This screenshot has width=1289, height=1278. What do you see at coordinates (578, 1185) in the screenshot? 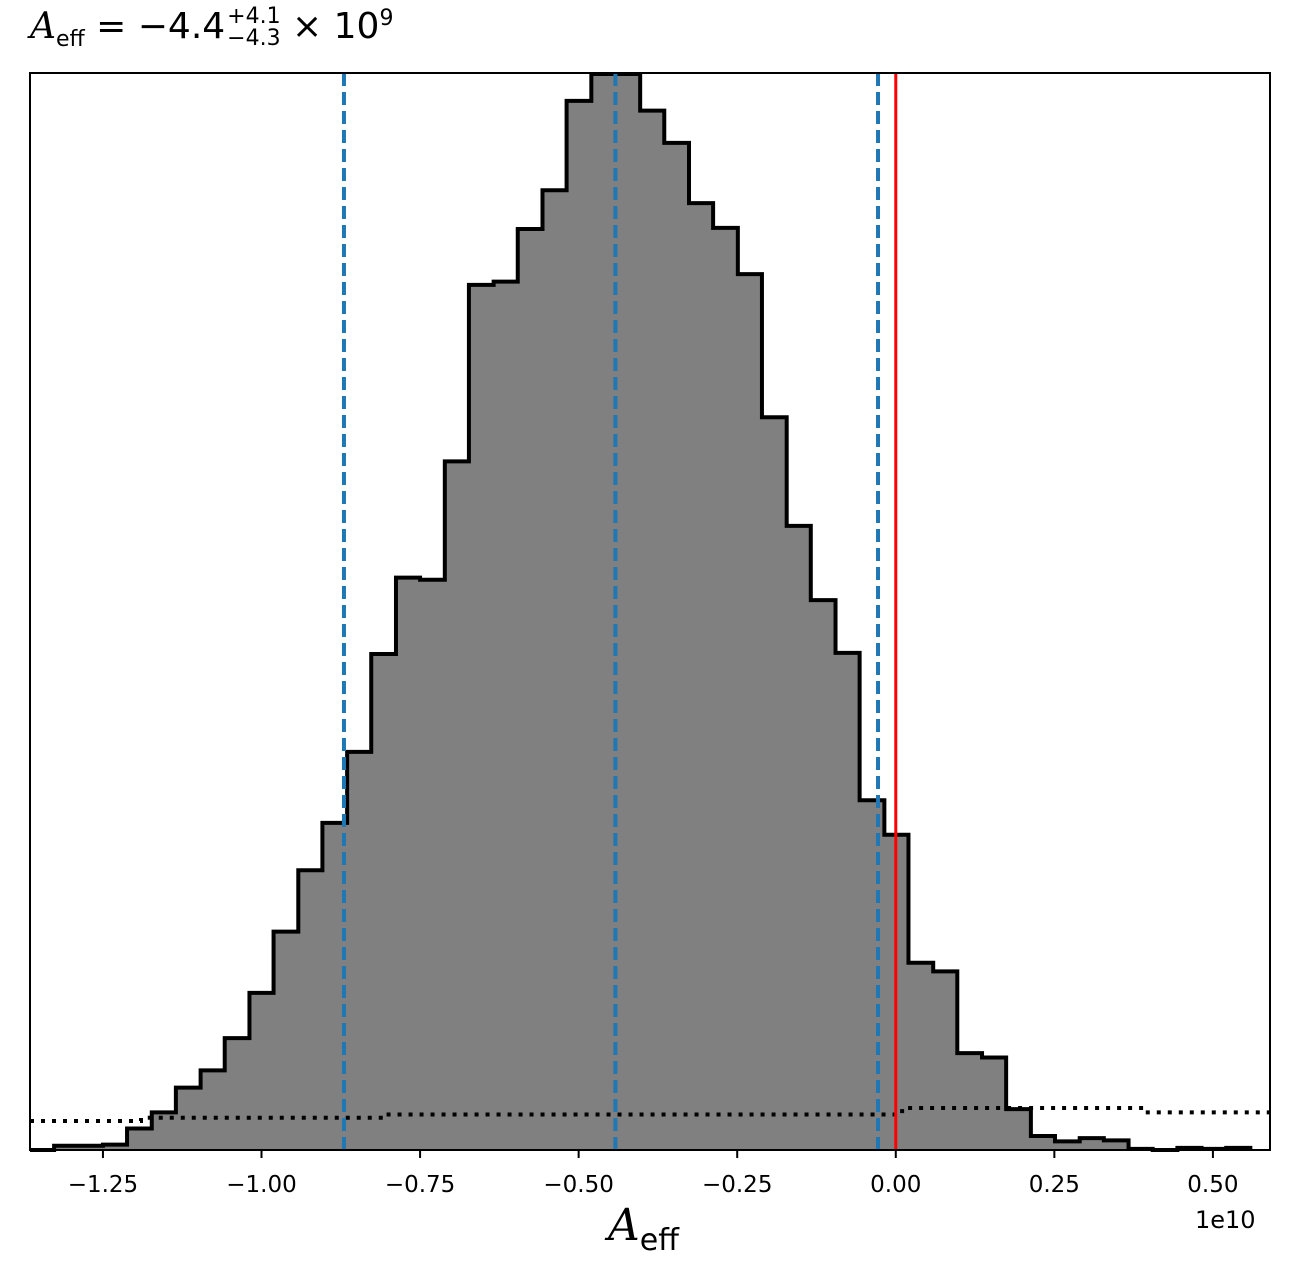
I see `x-tick-label: −0.50` at bounding box center [578, 1185].